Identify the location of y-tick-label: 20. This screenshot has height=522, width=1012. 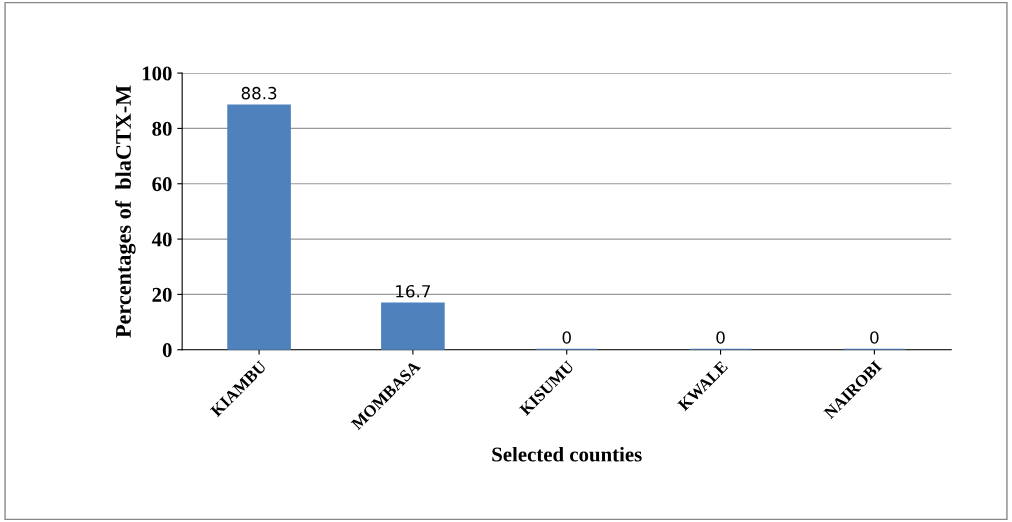
(162, 294).